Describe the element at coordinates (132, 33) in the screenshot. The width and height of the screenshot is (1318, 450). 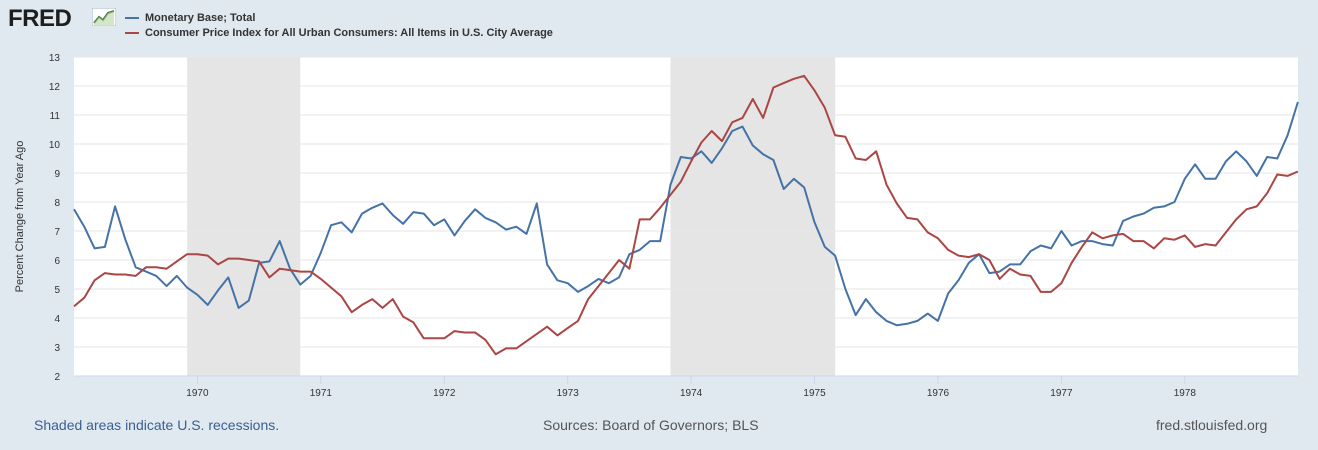
I see `legend-swatch-cpi` at that location.